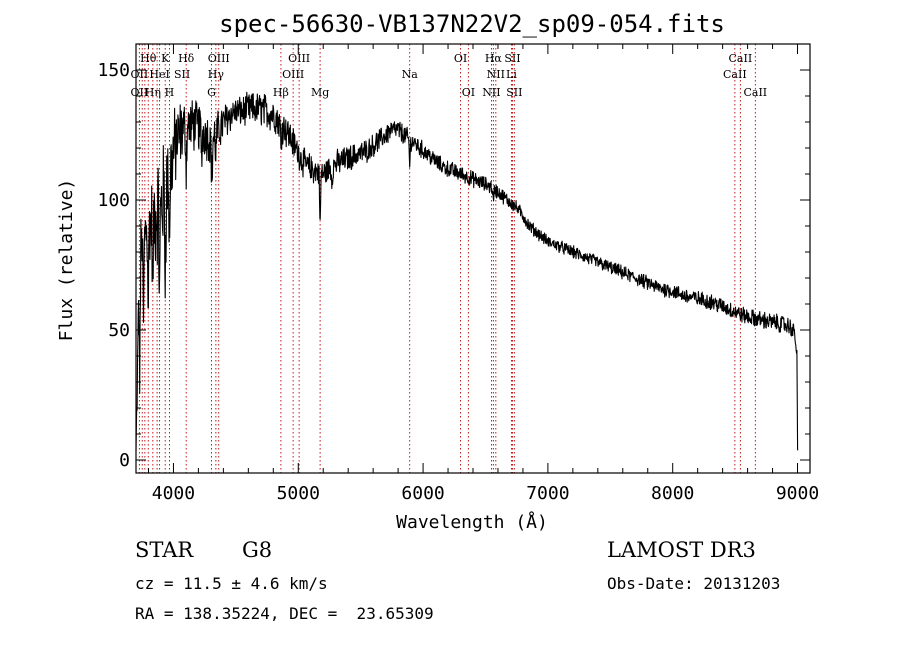 The height and width of the screenshot is (649, 900). Describe the element at coordinates (211, 92) in the screenshot. I see `line-label: G` at that location.